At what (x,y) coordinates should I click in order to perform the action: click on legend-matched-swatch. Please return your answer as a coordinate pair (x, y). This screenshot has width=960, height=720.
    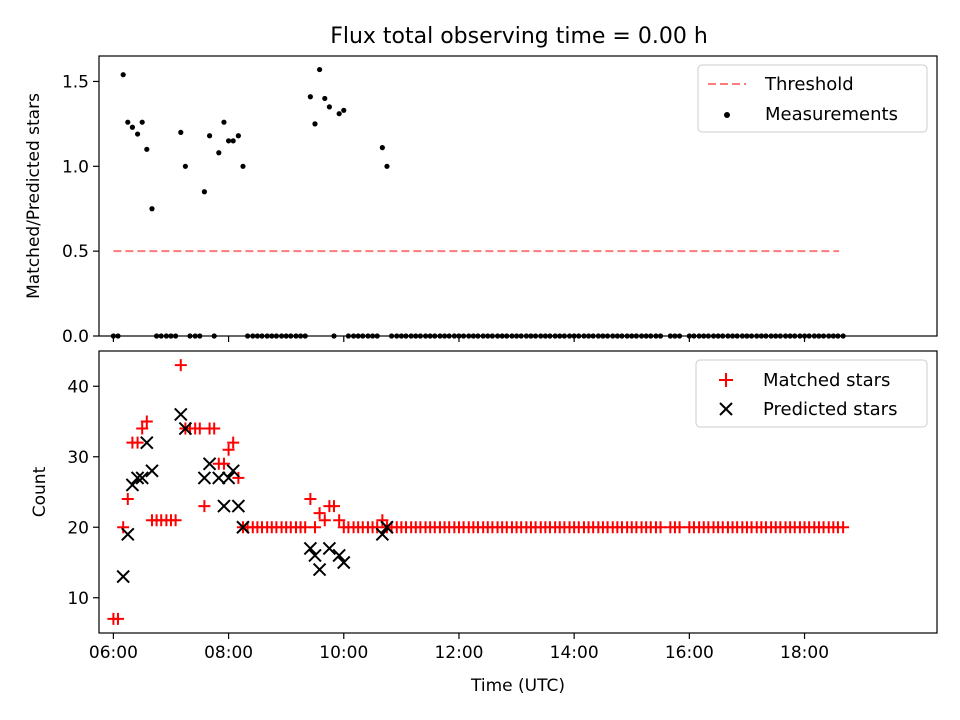
    Looking at the image, I should click on (726, 380).